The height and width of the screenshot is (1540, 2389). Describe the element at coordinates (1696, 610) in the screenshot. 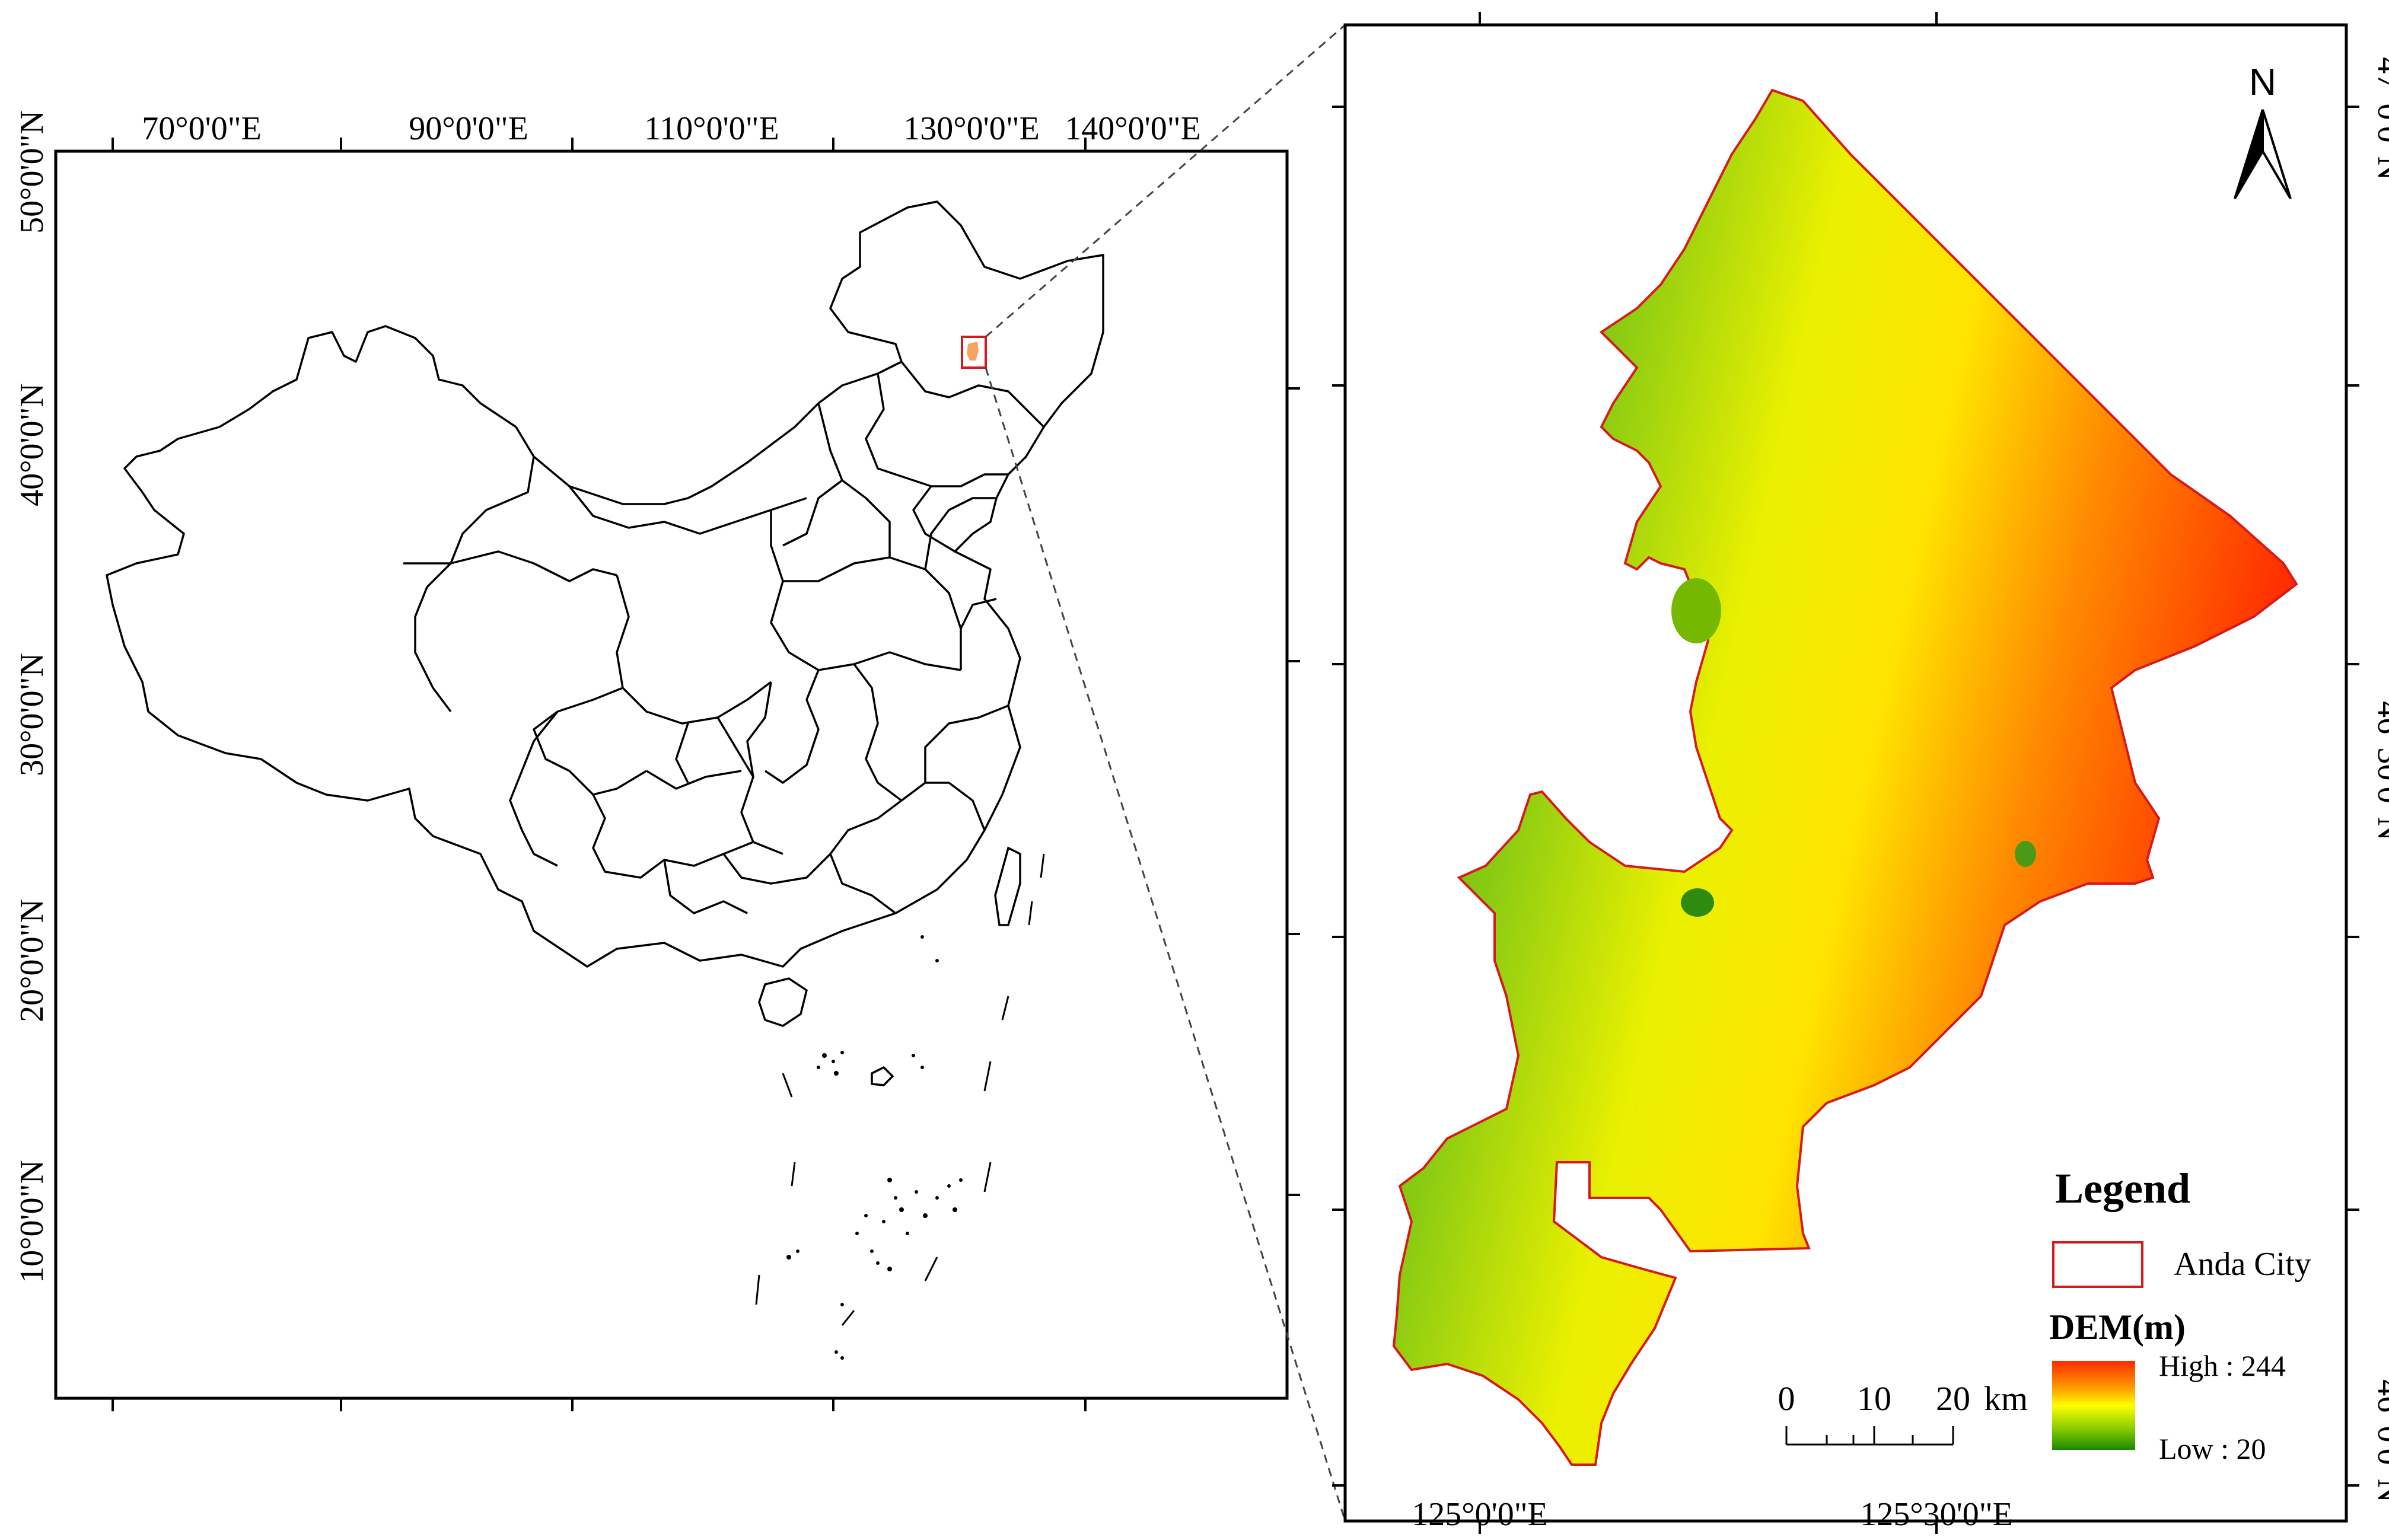

I see `lake-north` at that location.